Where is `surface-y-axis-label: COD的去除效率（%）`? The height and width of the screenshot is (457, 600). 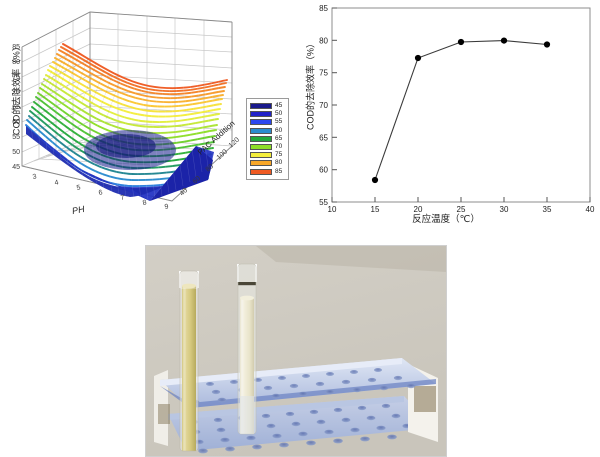 surface-y-axis-label: COD的去除效率（%） is located at coordinates (16, 88).